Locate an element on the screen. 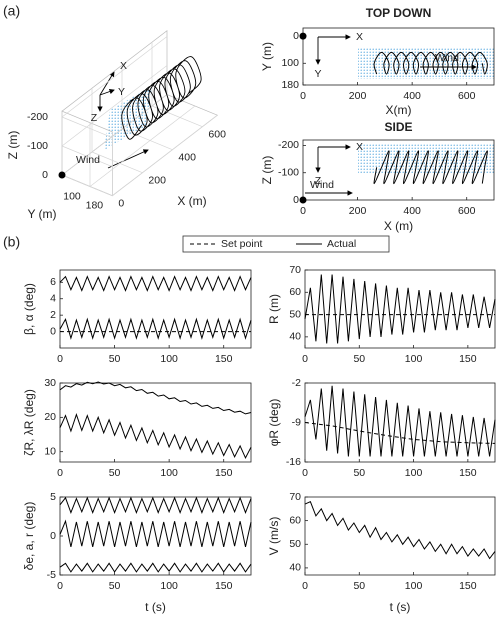 The width and height of the screenshot is (500, 626). y-axis-label: Z (m) is located at coordinates (267, 170).